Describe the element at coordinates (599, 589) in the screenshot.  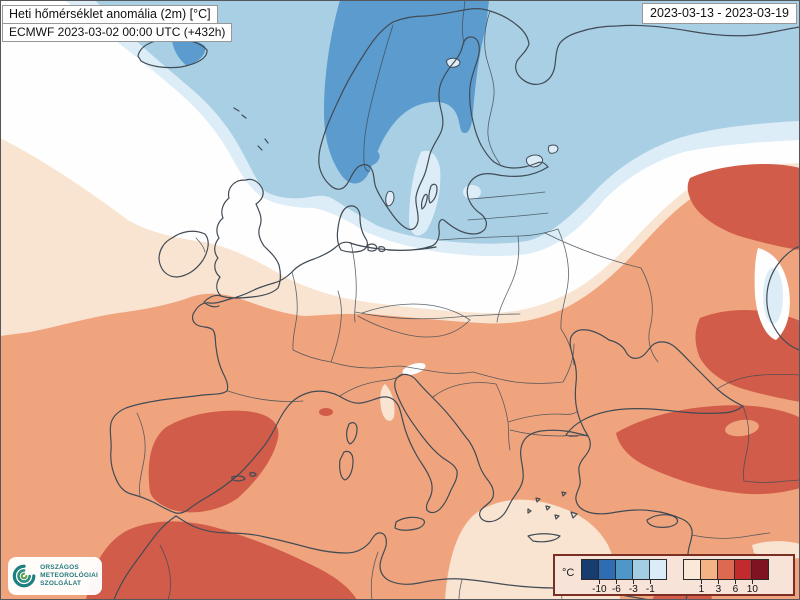
I see `legend-tick-label: -10` at that location.